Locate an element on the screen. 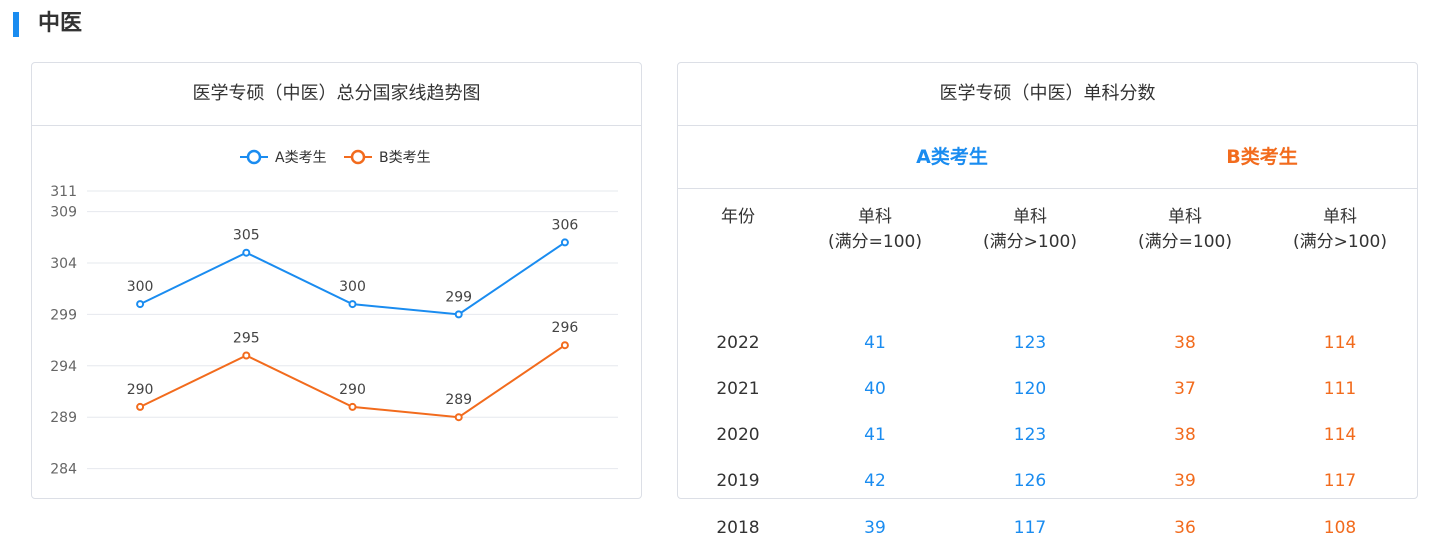  a1-cell: 39 is located at coordinates (875, 528).